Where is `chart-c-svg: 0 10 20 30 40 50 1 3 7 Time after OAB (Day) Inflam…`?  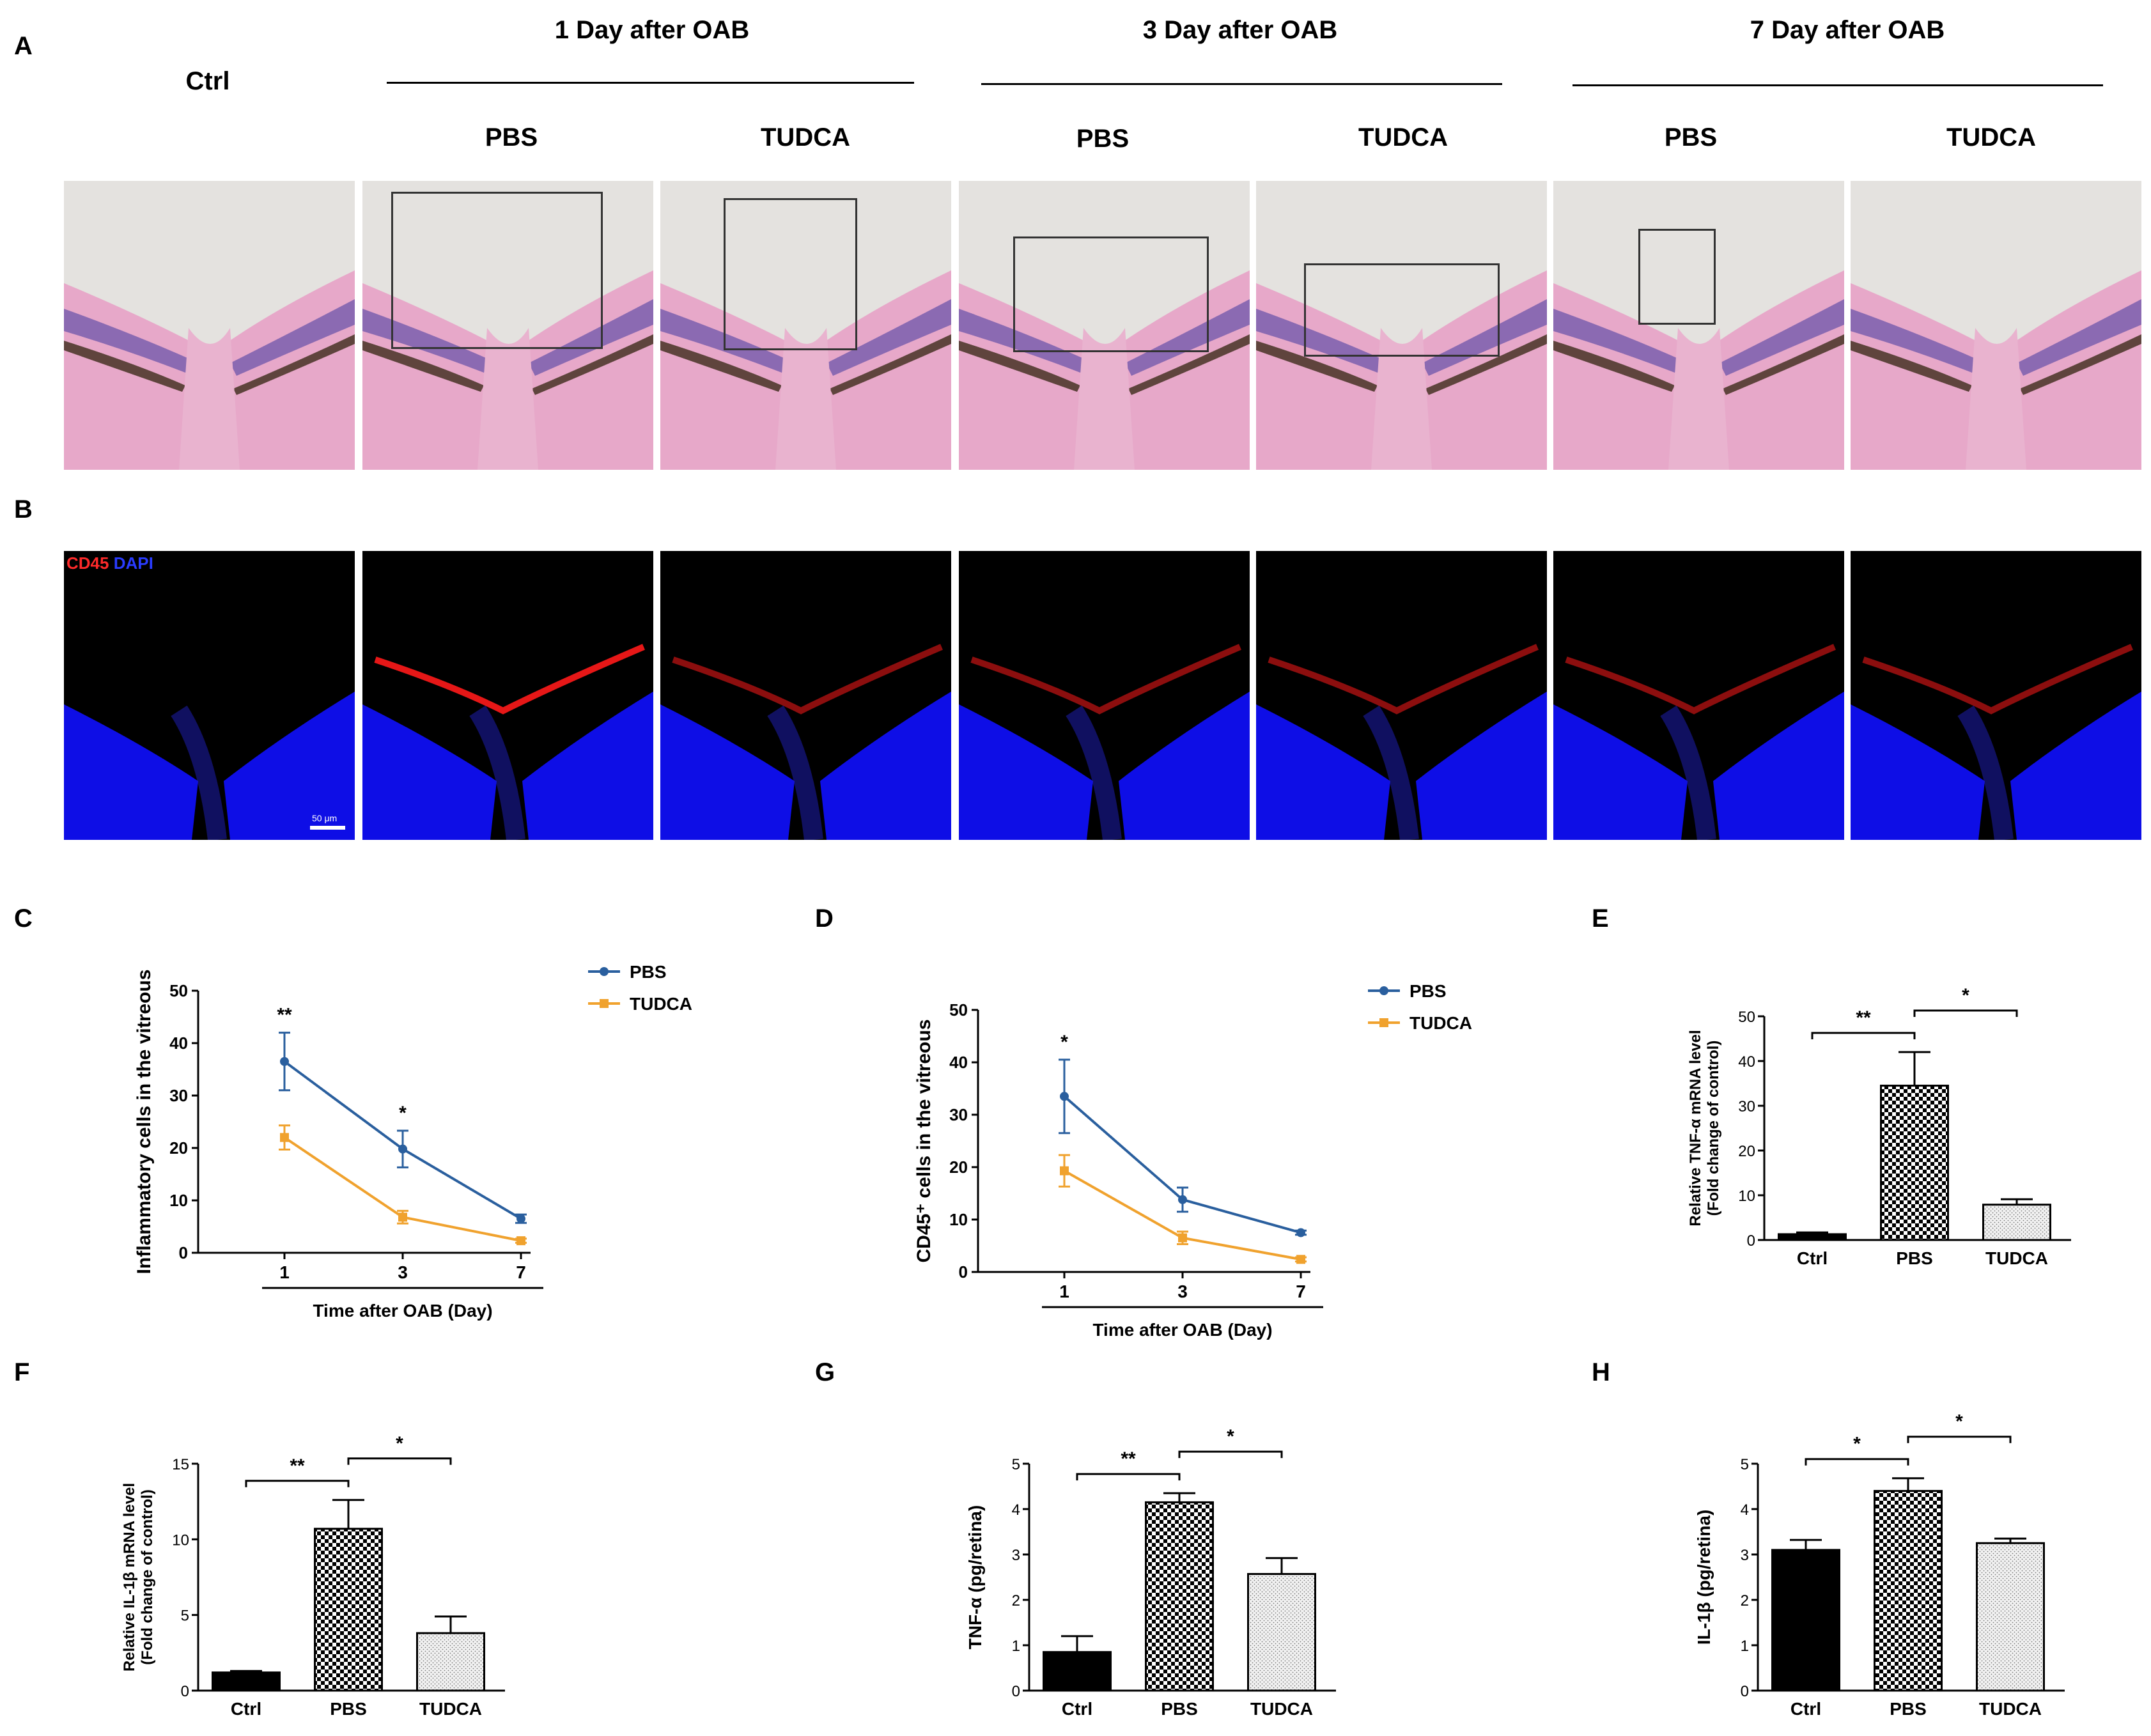
chart-c-svg: 0 10 20 30 40 50 1 3 7 Time after OAB (Day) Inflam… is located at coordinates (413, 1141).